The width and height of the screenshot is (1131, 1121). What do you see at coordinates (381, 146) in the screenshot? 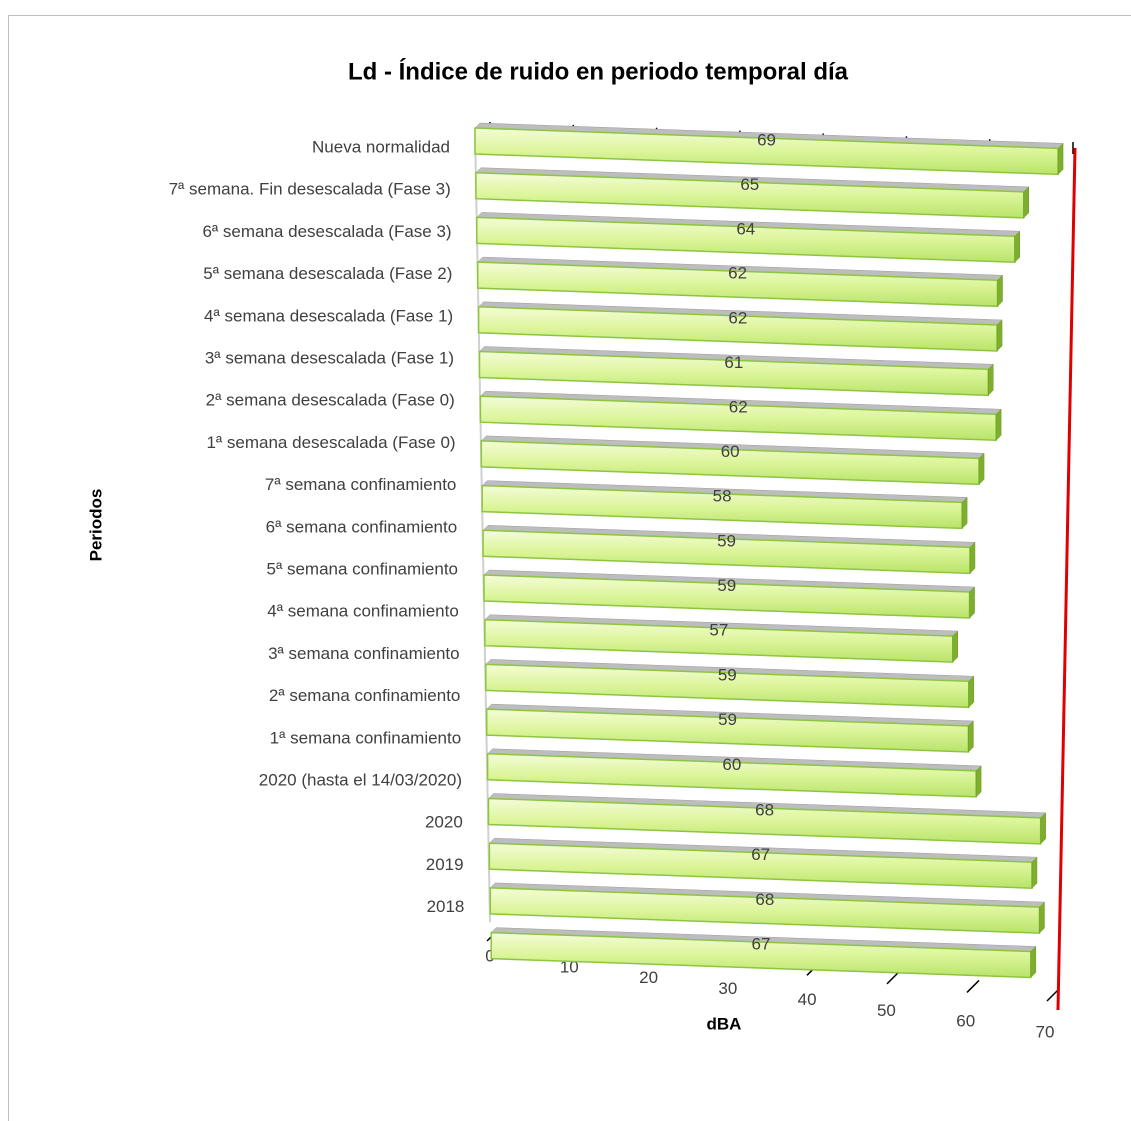
I see `y-tick-label: Nueva normalidad` at bounding box center [381, 146].